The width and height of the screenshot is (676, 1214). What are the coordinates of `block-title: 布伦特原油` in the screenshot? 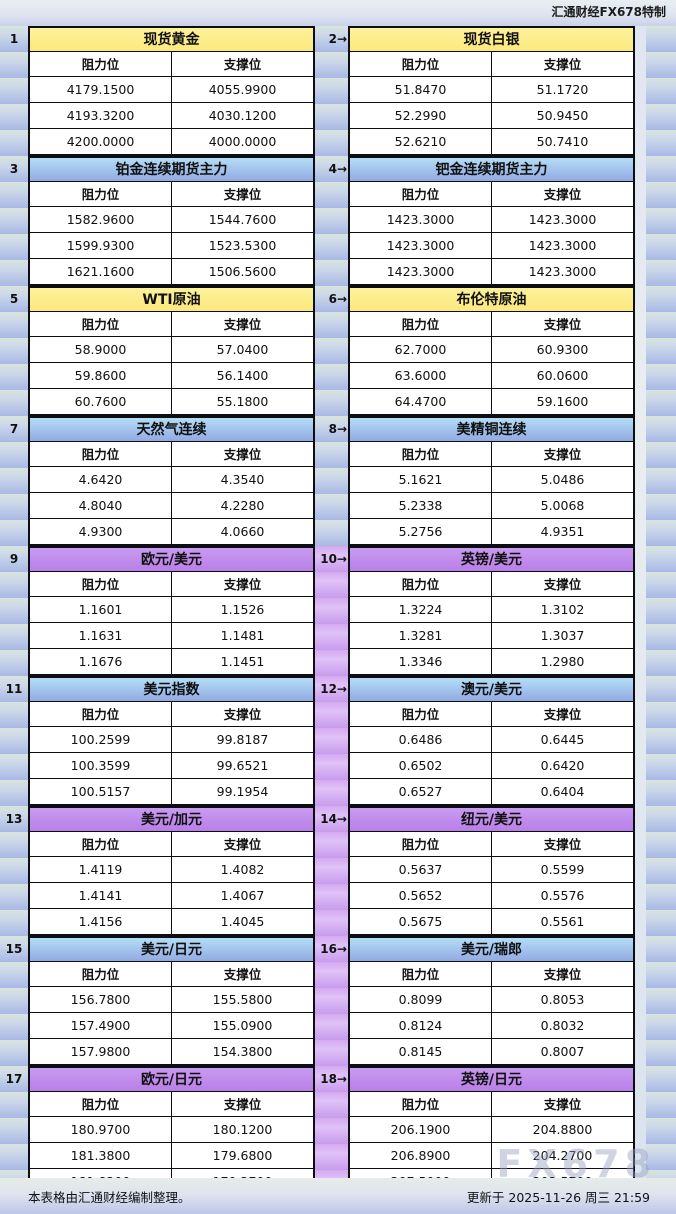 It's located at (491, 300).